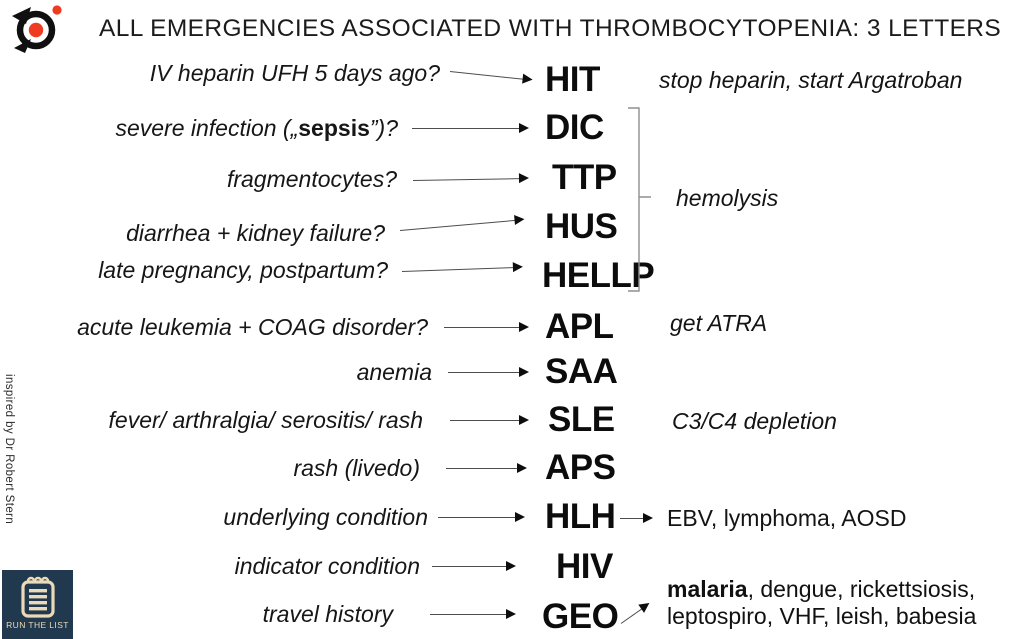  What do you see at coordinates (294, 73) in the screenshot?
I see `clue-hit: IV heparin UFH 5 days ago?` at bounding box center [294, 73].